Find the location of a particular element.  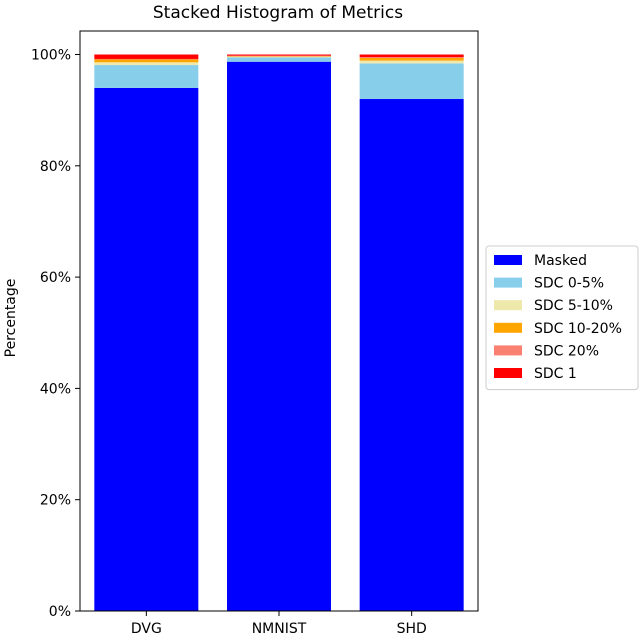

x-ticks-group: DVG NMNIST SHD is located at coordinates (279, 623).